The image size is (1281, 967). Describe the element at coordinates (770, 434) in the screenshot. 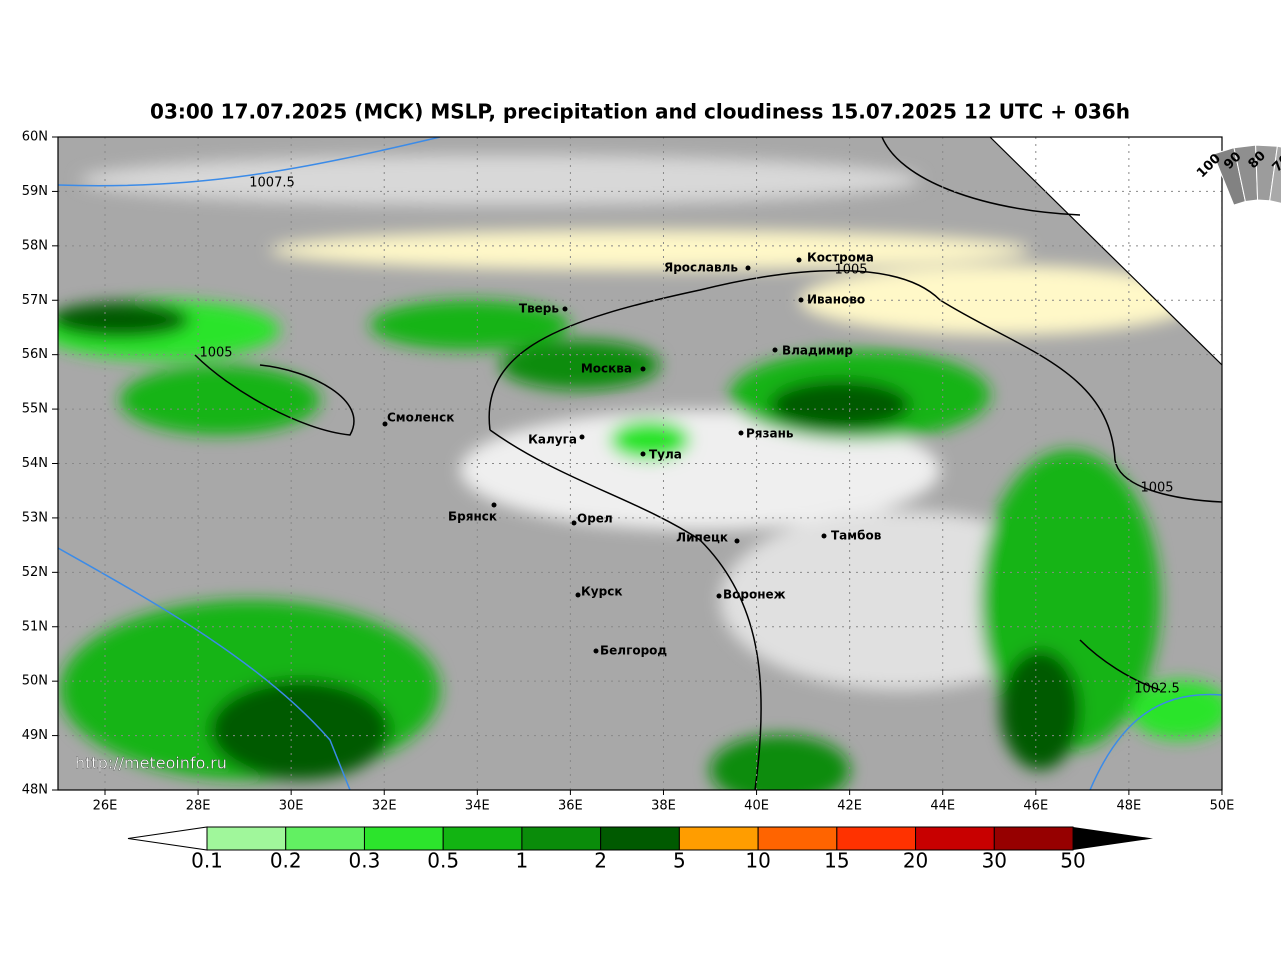

I see `city-label: Рязань` at that location.